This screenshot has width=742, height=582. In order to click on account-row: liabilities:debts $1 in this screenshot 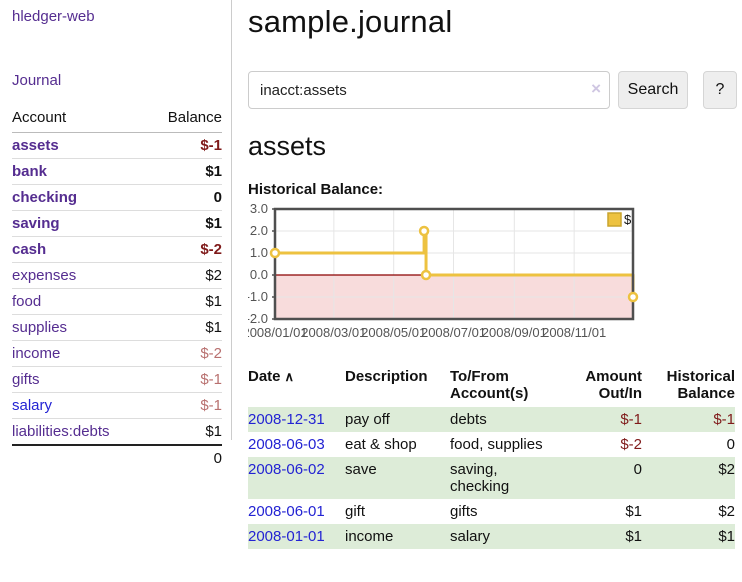, I will do `click(117, 432)`.